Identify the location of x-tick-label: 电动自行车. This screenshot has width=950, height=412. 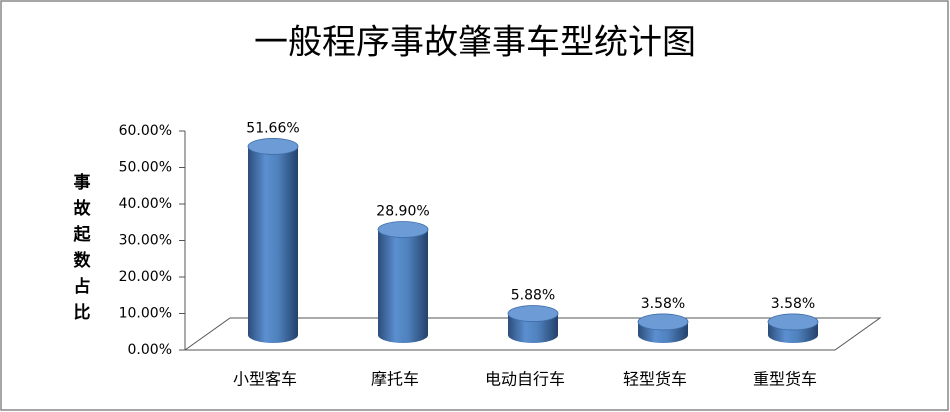
(525, 379).